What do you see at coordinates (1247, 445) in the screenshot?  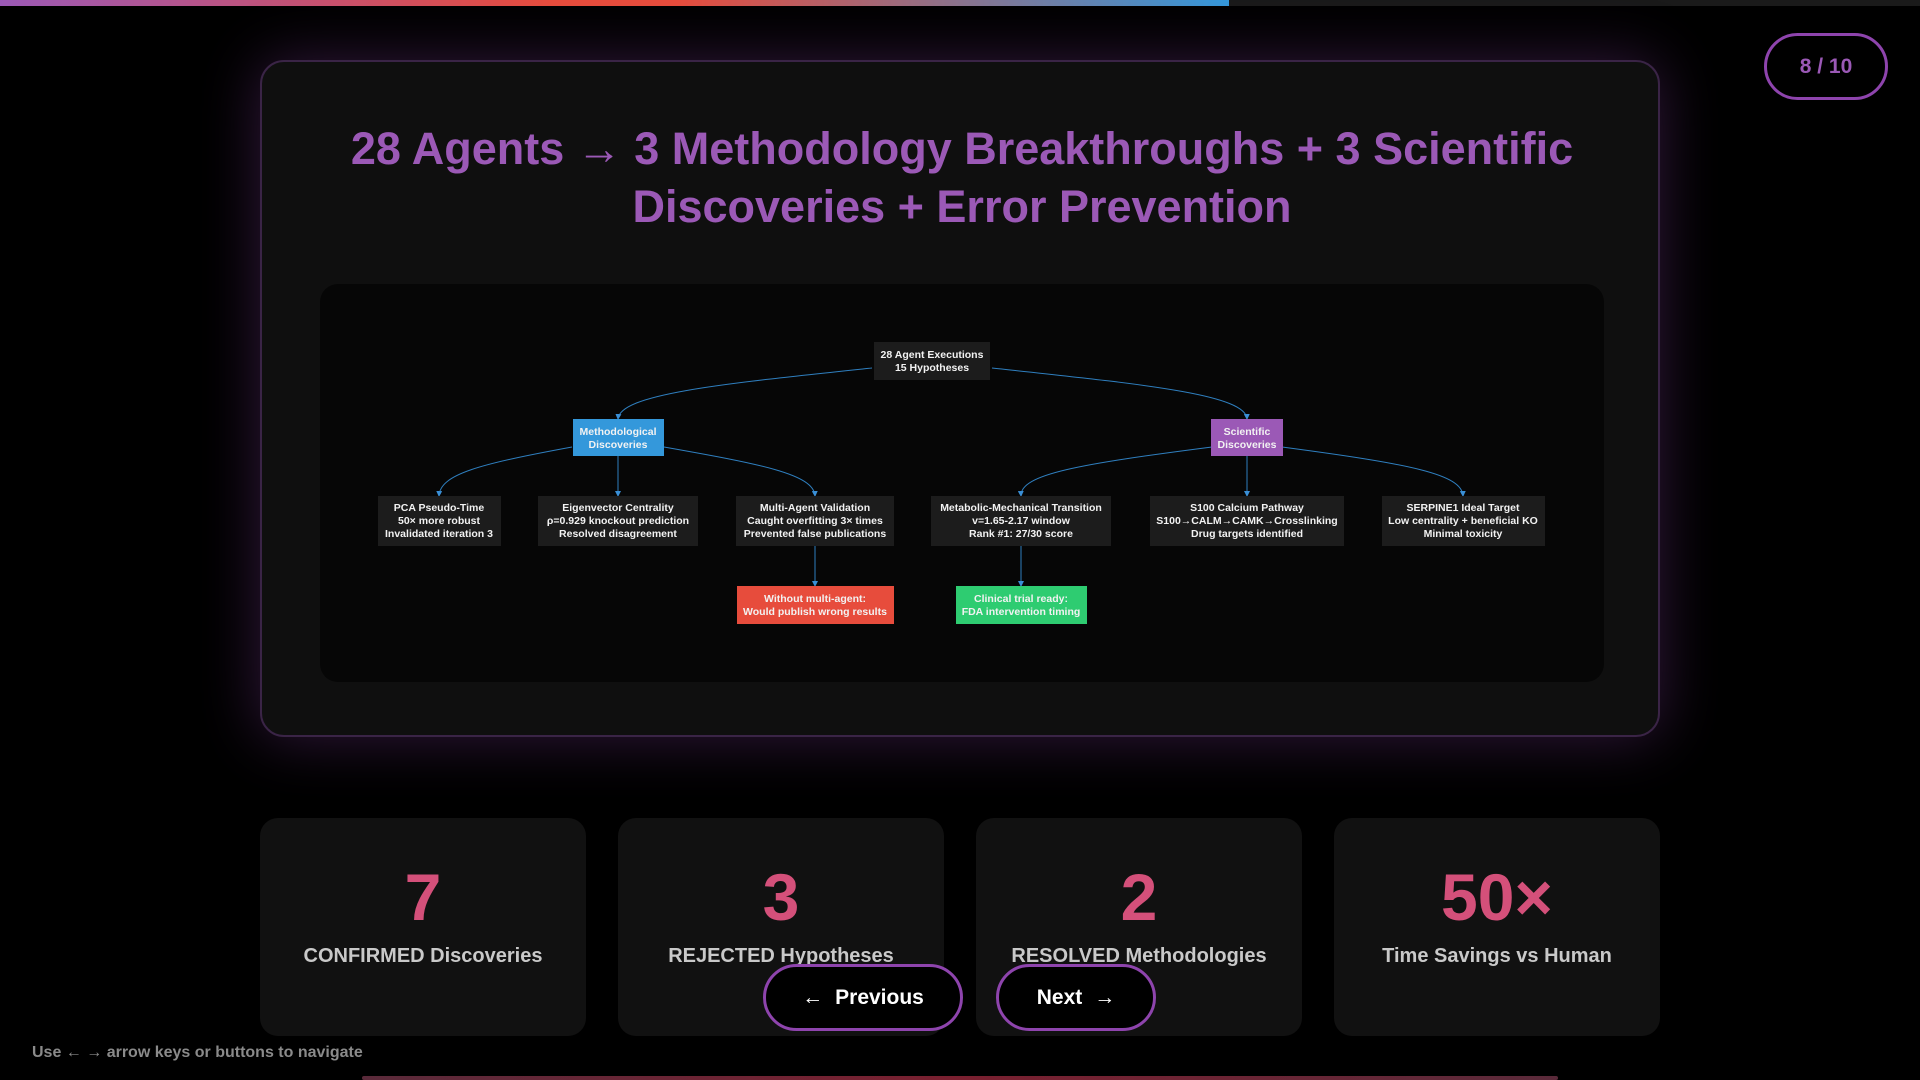 I see `node-scientific-line-2: Discoveries` at bounding box center [1247, 445].